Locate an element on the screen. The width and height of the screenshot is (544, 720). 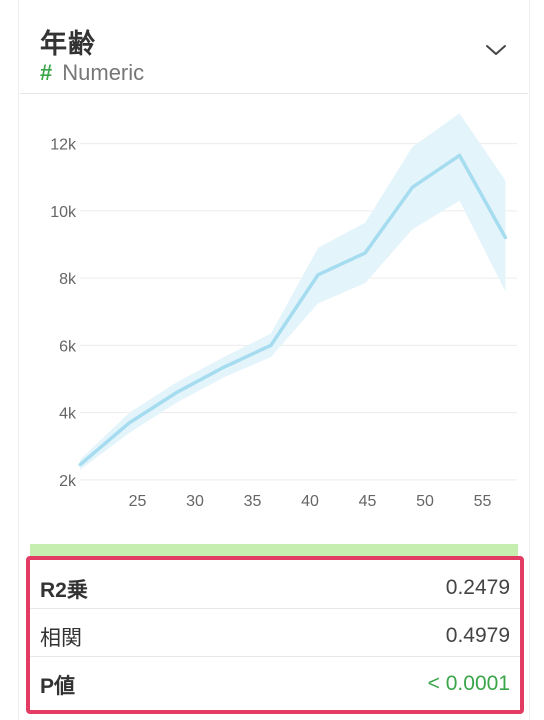
column-header: 年齢 # Numeric is located at coordinates (274, 47).